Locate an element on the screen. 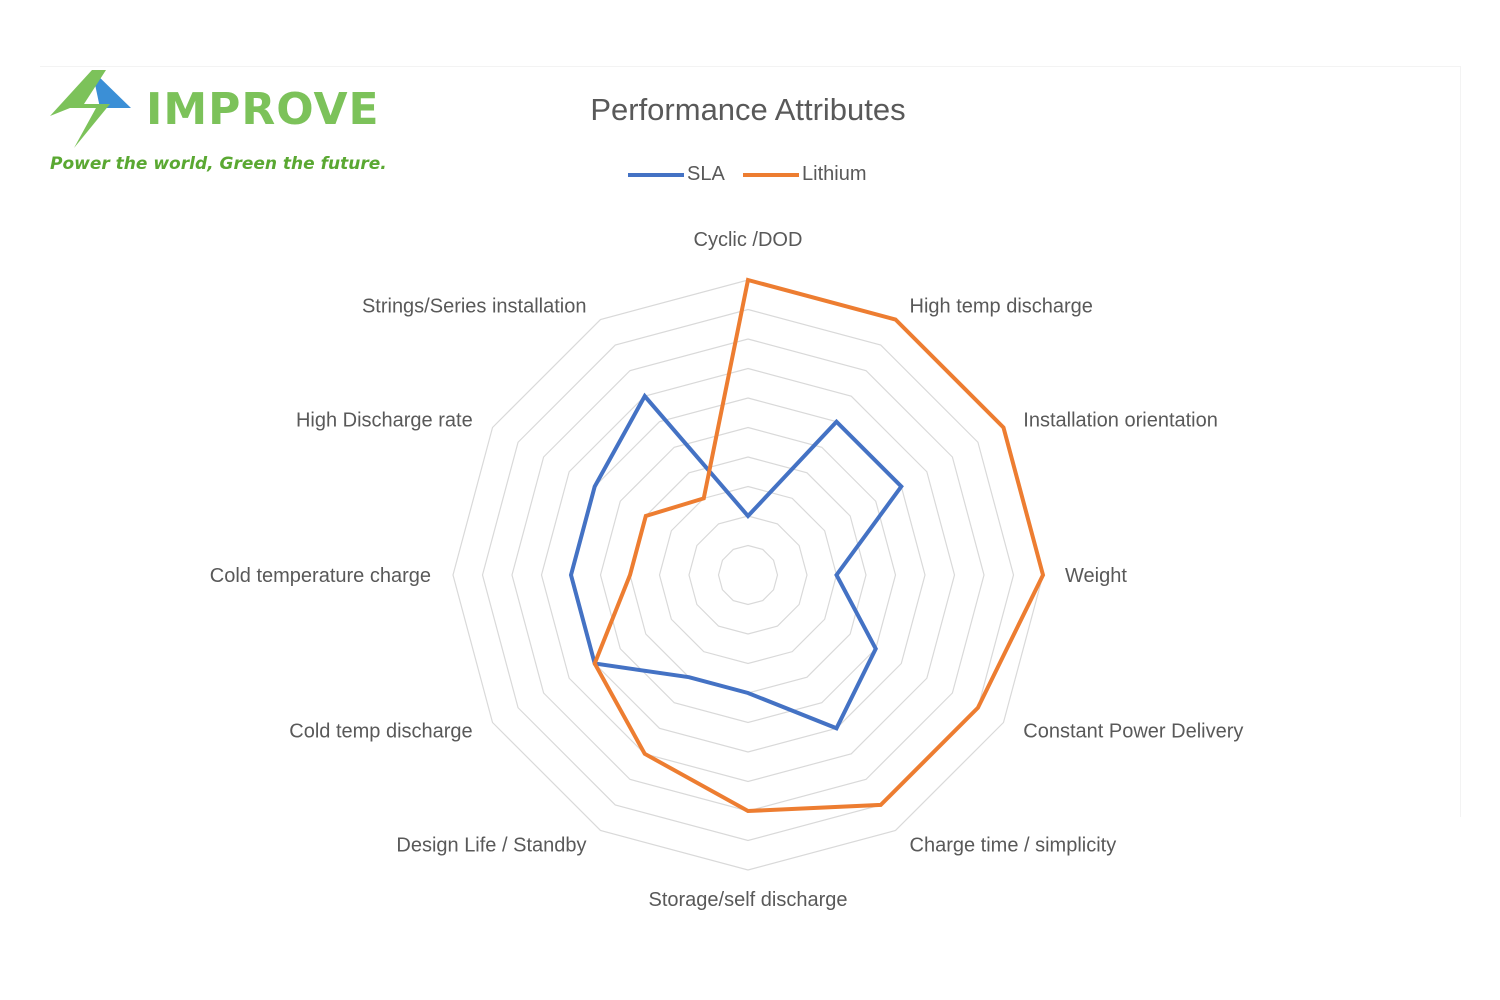  category-label: High temp discharge is located at coordinates (1001, 307).